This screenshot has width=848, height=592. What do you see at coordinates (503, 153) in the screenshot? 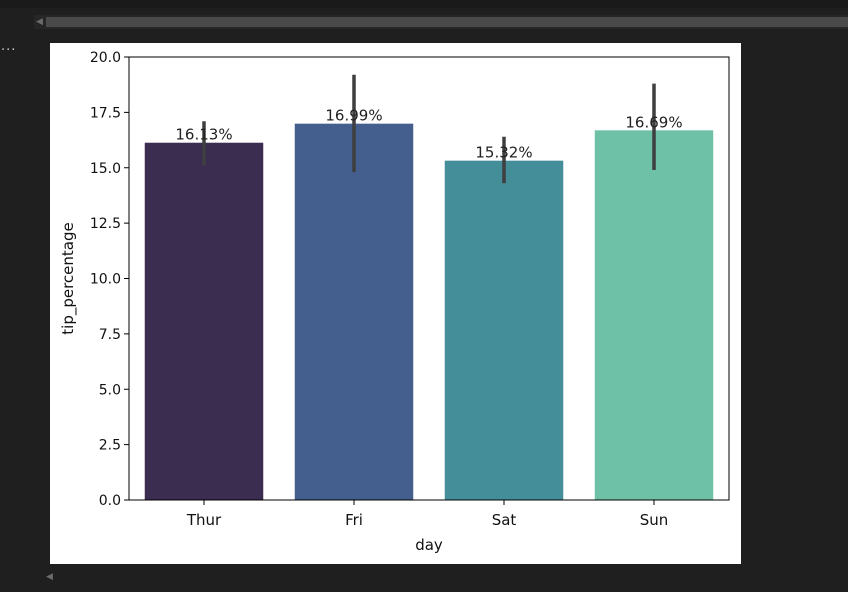
I see `data-label-sat: 15.32%` at bounding box center [503, 153].